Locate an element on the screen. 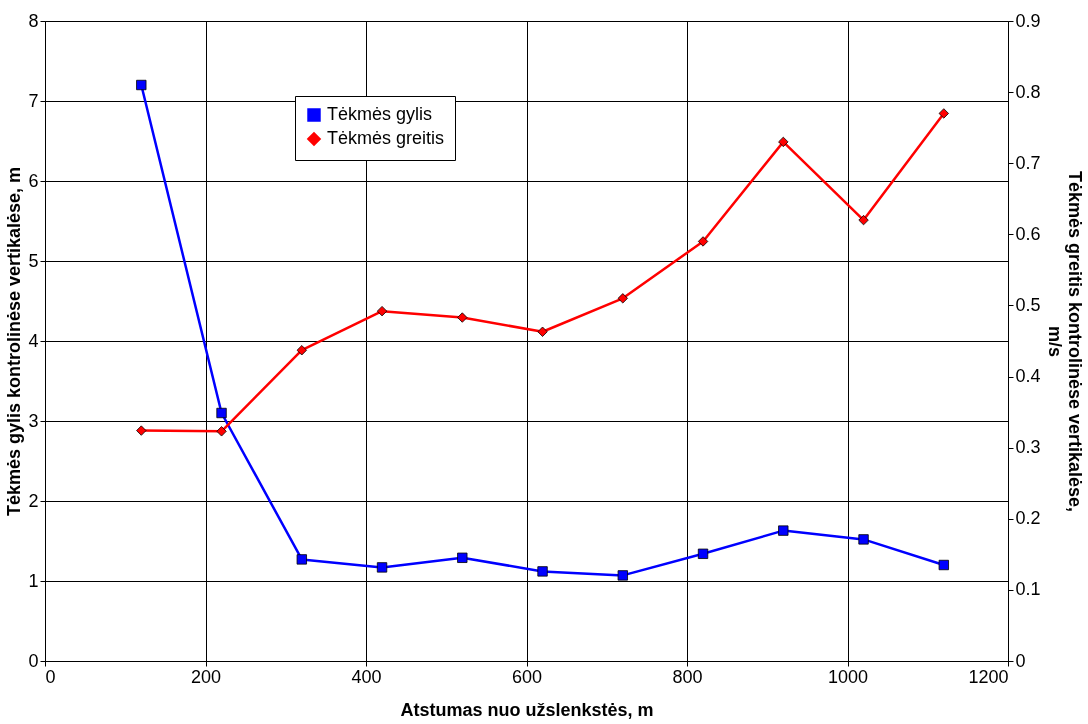  x-tick-label: 0 is located at coordinates (50, 676).